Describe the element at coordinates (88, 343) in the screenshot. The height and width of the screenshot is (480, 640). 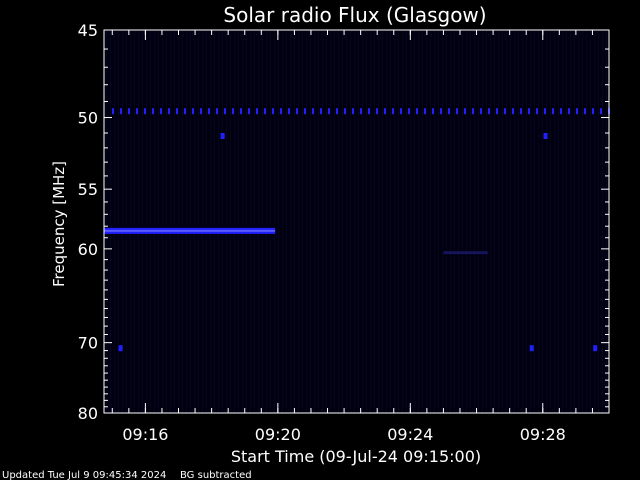
I see `y-tick-70: 70` at that location.